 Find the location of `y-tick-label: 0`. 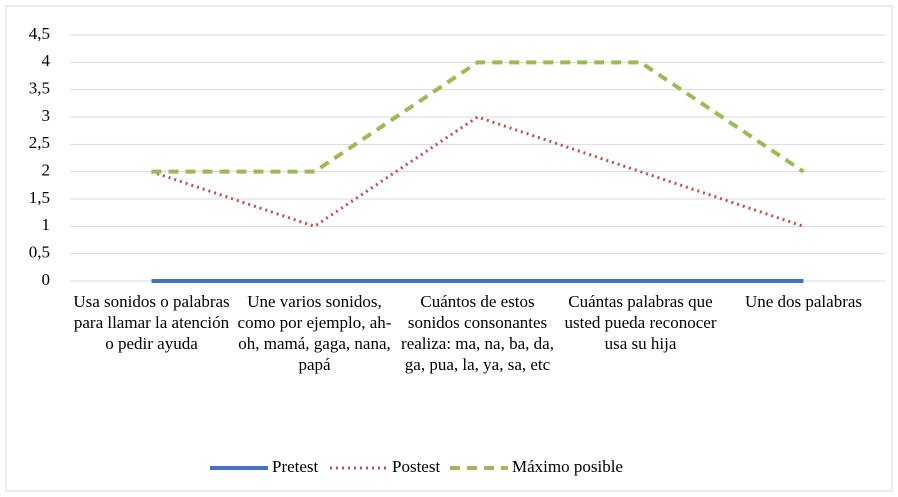

y-tick-label: 0 is located at coordinates (46, 279).